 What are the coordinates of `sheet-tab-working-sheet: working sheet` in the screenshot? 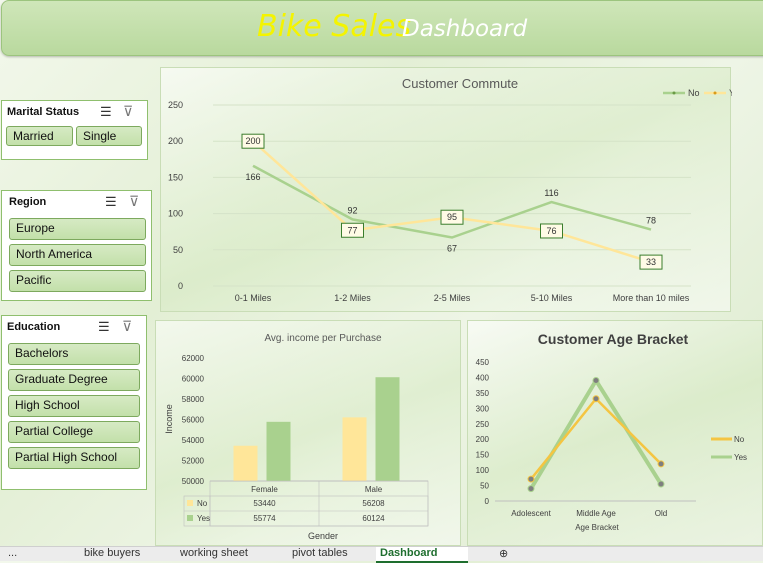 It's located at (214, 553).